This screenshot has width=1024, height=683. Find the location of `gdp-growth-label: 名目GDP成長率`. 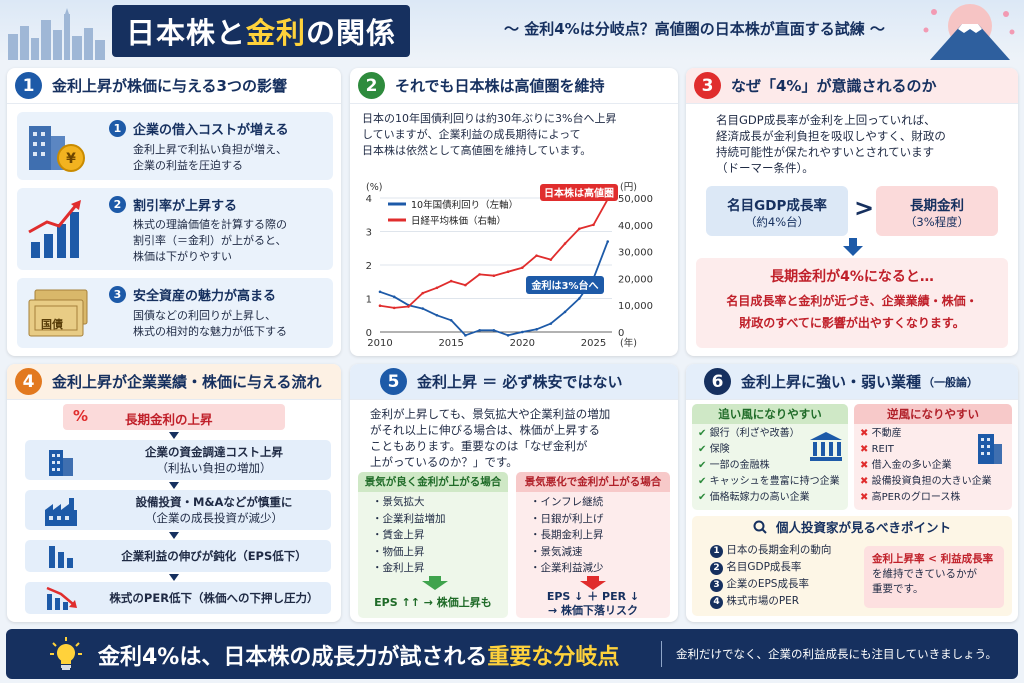

gdp-growth-label: 名目GDP成長率 is located at coordinates (777, 206).